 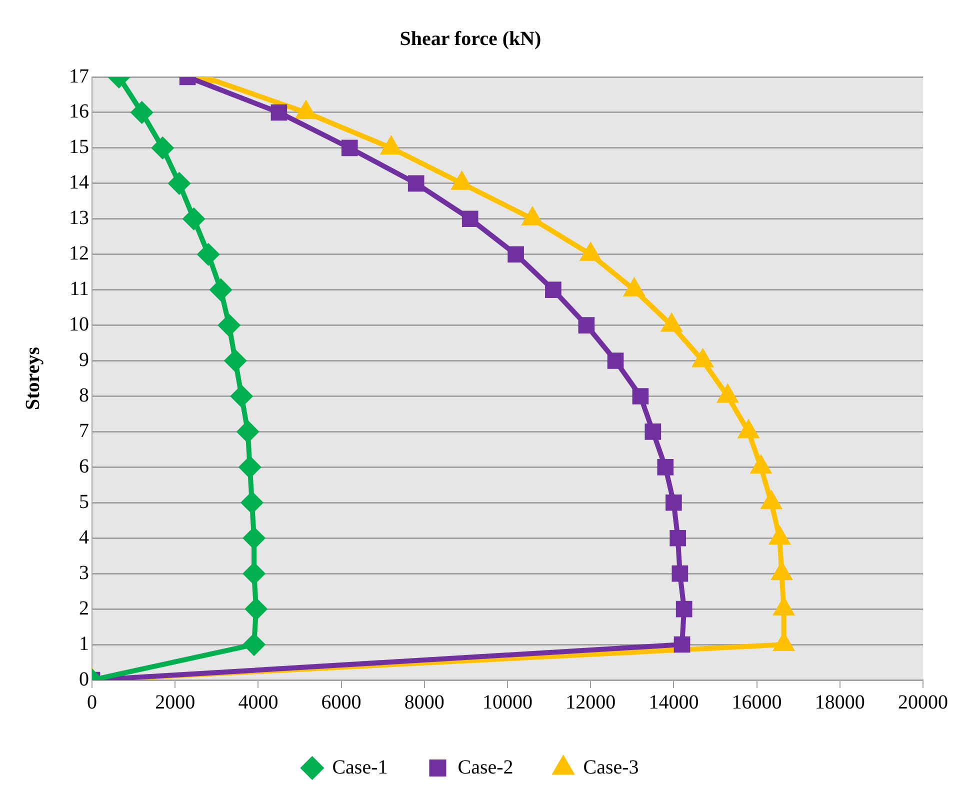 What do you see at coordinates (341, 702) in the screenshot?
I see `x-tick-label: 6000` at bounding box center [341, 702].